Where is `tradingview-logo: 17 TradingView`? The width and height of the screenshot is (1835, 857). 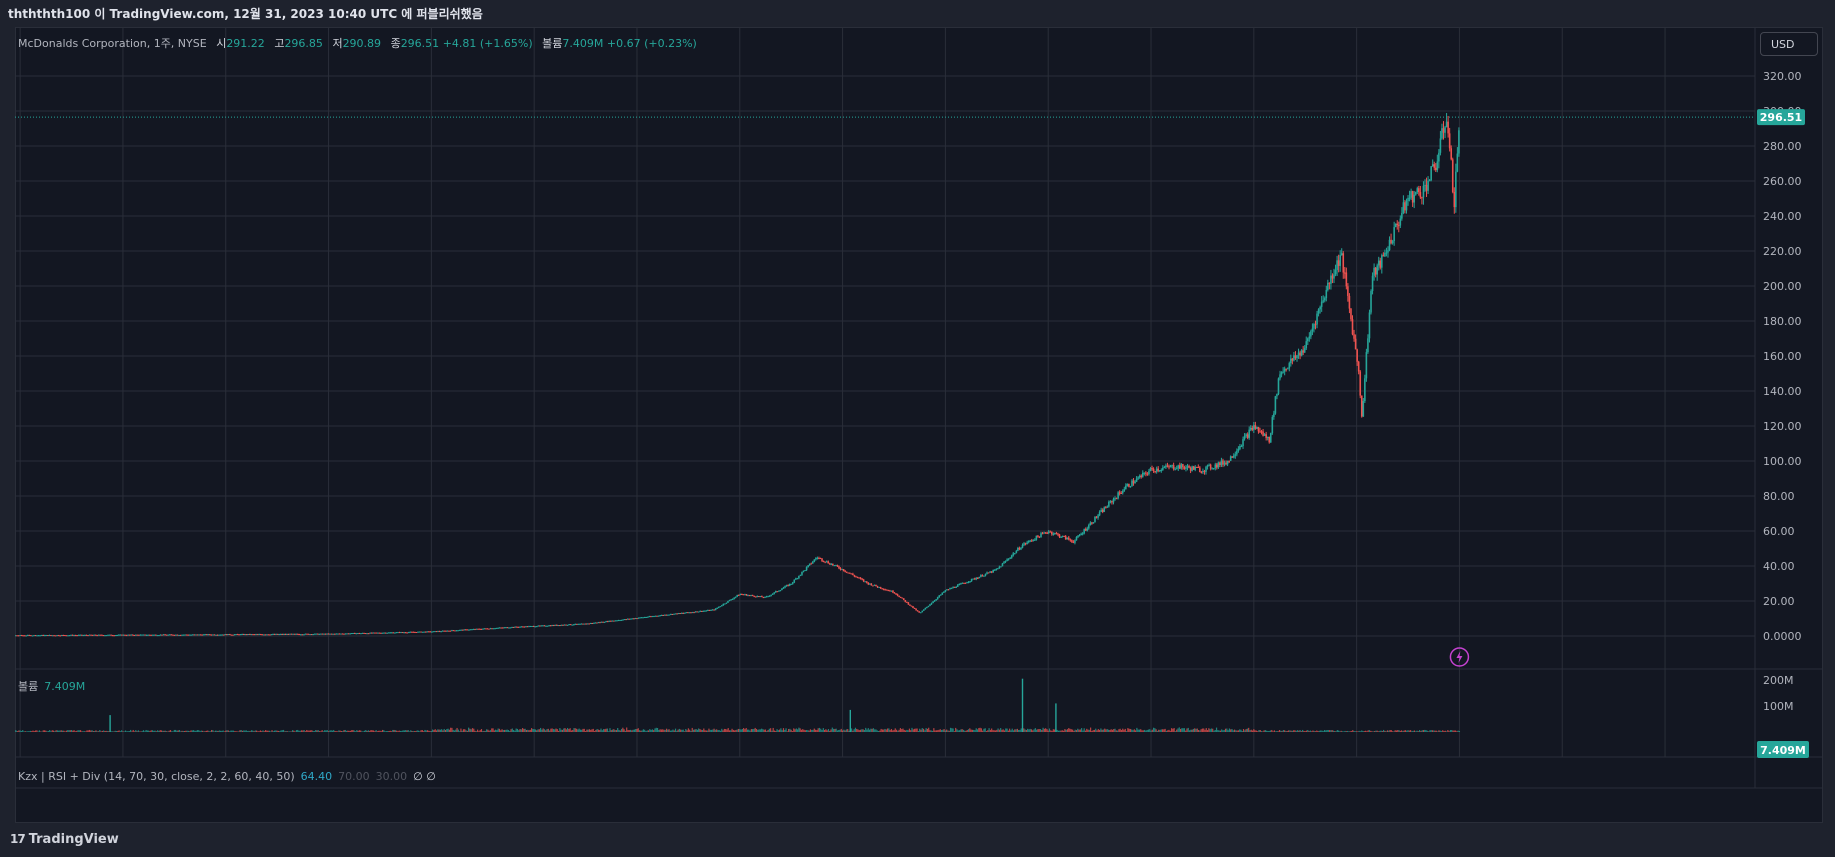 tradingview-logo: 17 TradingView is located at coordinates (64, 839).